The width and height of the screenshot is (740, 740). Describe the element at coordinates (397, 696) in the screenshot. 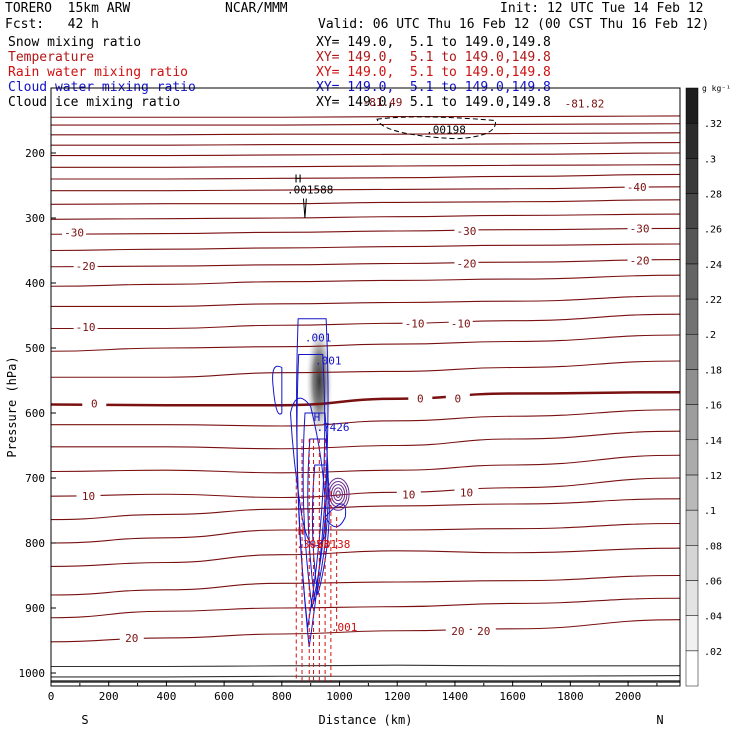

I see `x-tick-label: 1200` at that location.